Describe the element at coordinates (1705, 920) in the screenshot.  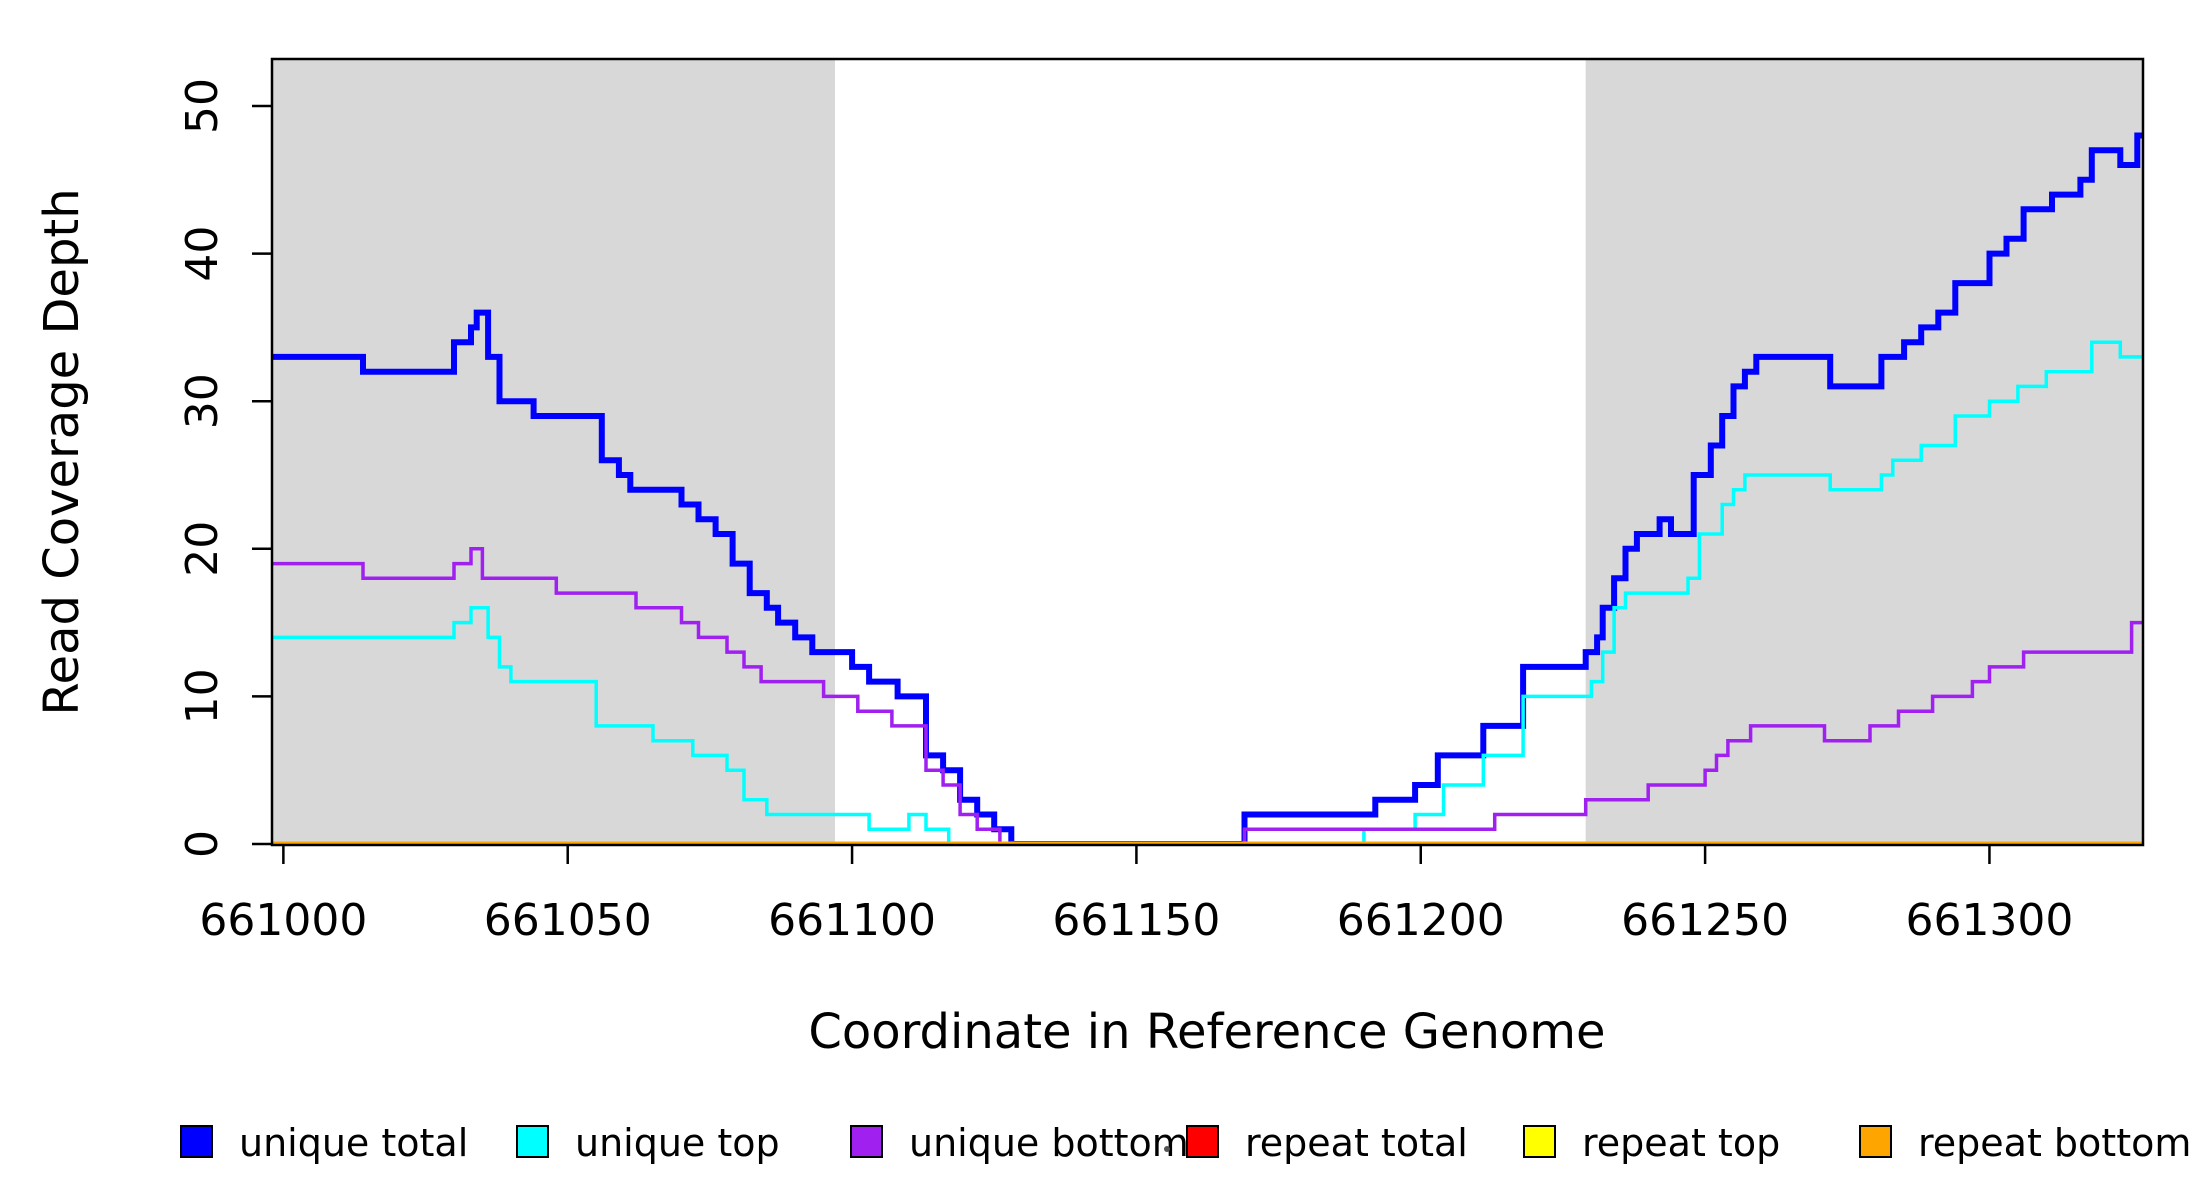
I see `x-tick-label: 661250` at that location.